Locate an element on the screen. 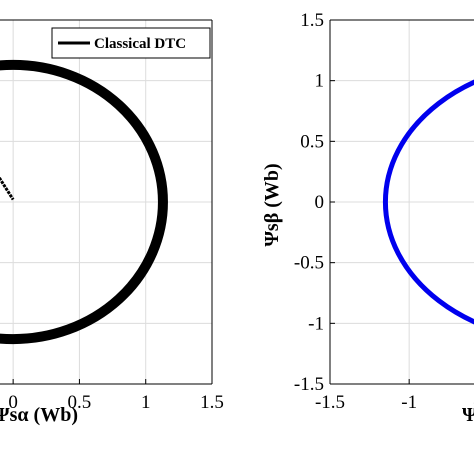  left-tick-labels: 0 0.5 1 1.5 is located at coordinates (115, 402).